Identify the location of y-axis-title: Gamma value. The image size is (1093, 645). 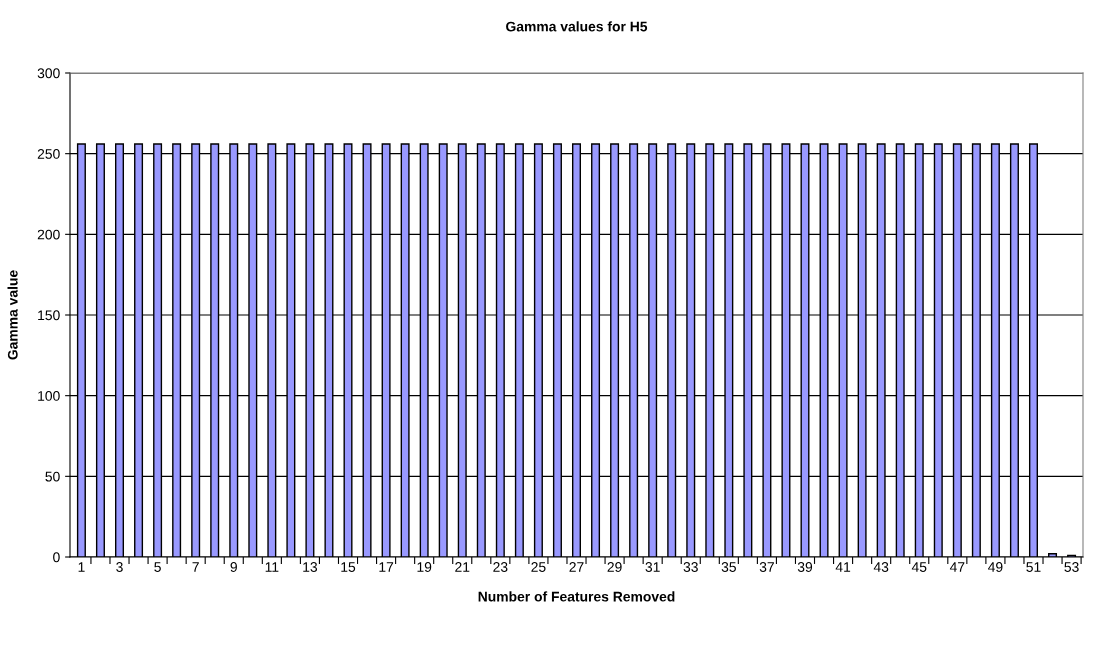
(12, 315).